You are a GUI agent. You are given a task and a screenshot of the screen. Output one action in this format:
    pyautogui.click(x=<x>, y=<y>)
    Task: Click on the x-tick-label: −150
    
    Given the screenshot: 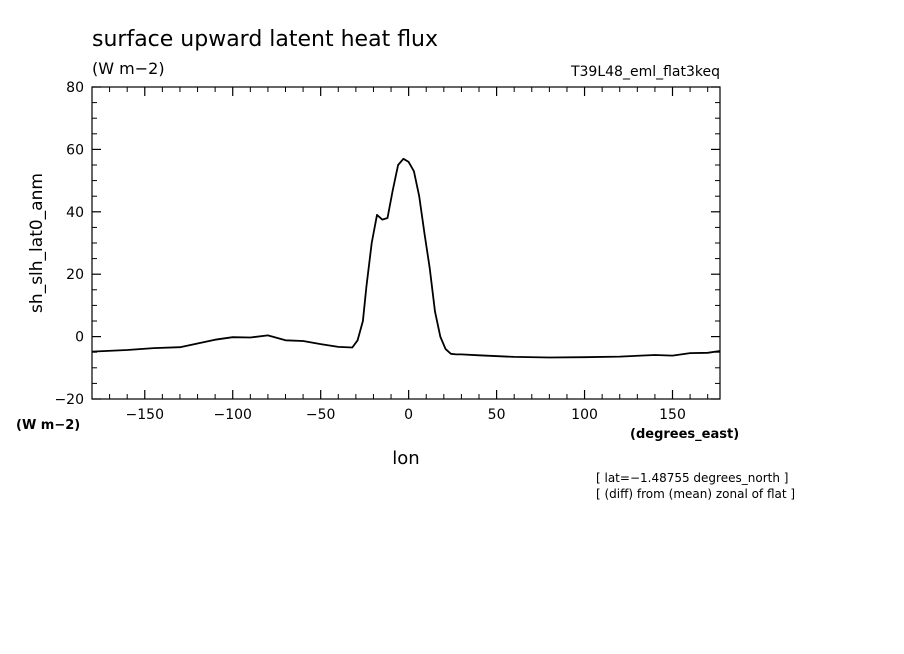 What is the action you would take?
    pyautogui.click(x=145, y=415)
    